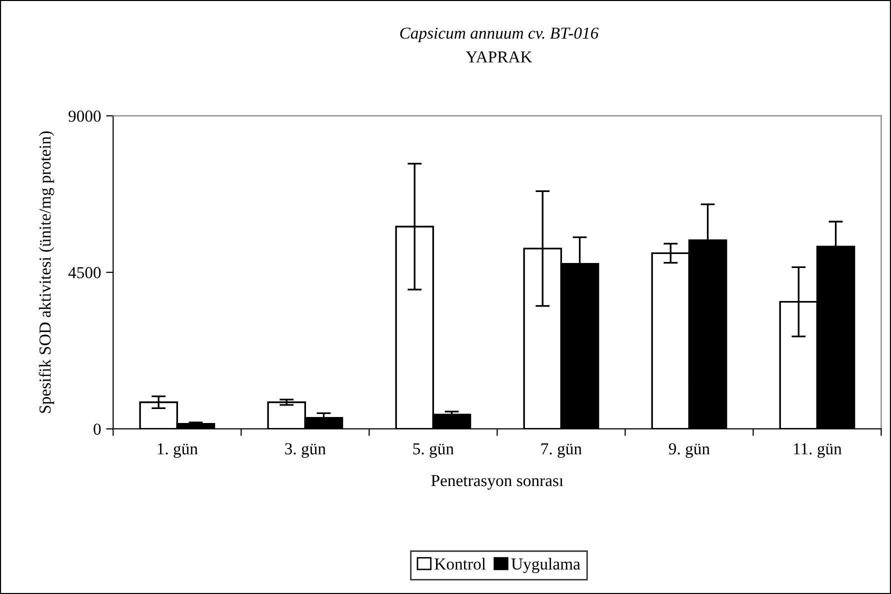  Describe the element at coordinates (689, 450) in the screenshot. I see `x-tick-label: 9. gün` at that location.